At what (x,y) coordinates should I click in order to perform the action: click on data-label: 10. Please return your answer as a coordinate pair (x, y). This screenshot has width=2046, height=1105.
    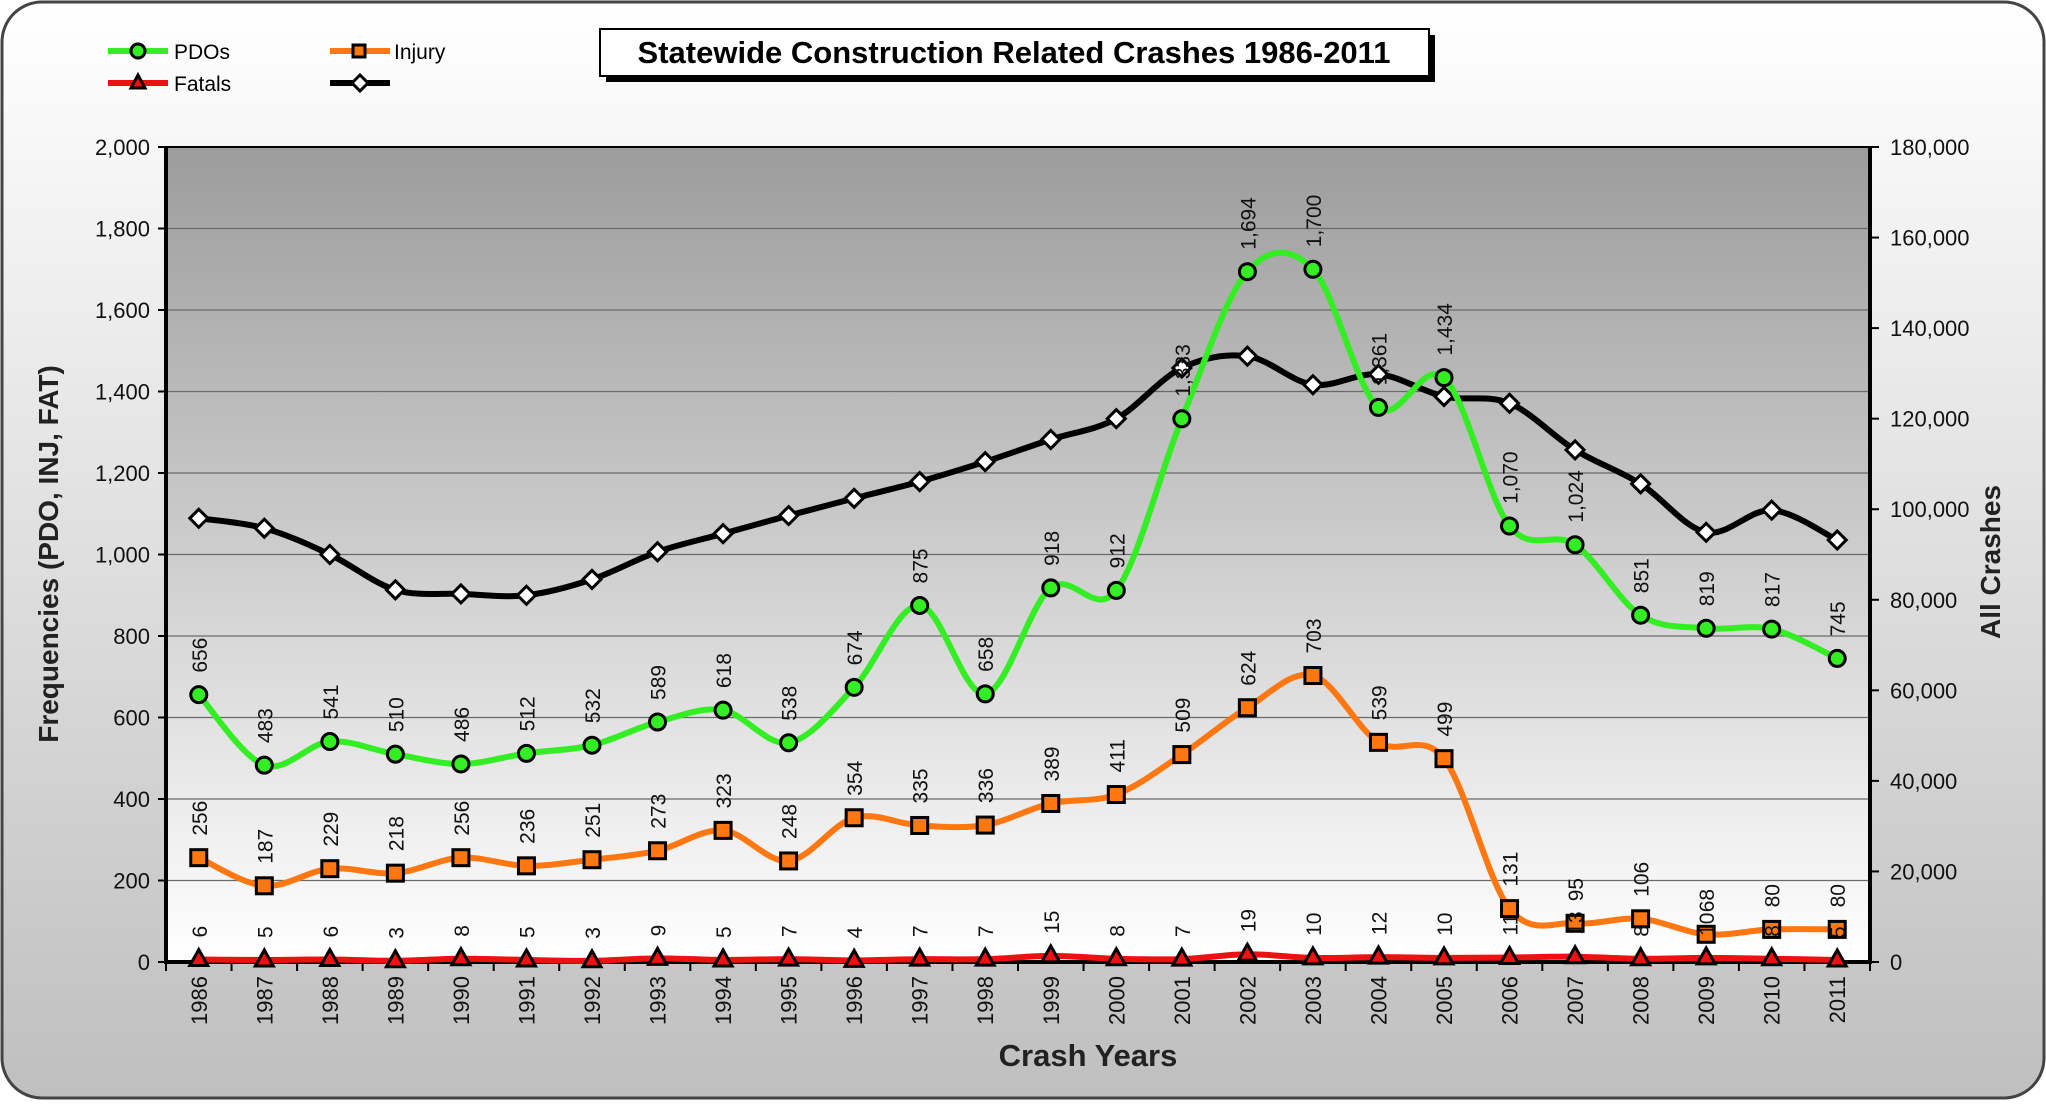
    Looking at the image, I should click on (1707, 924).